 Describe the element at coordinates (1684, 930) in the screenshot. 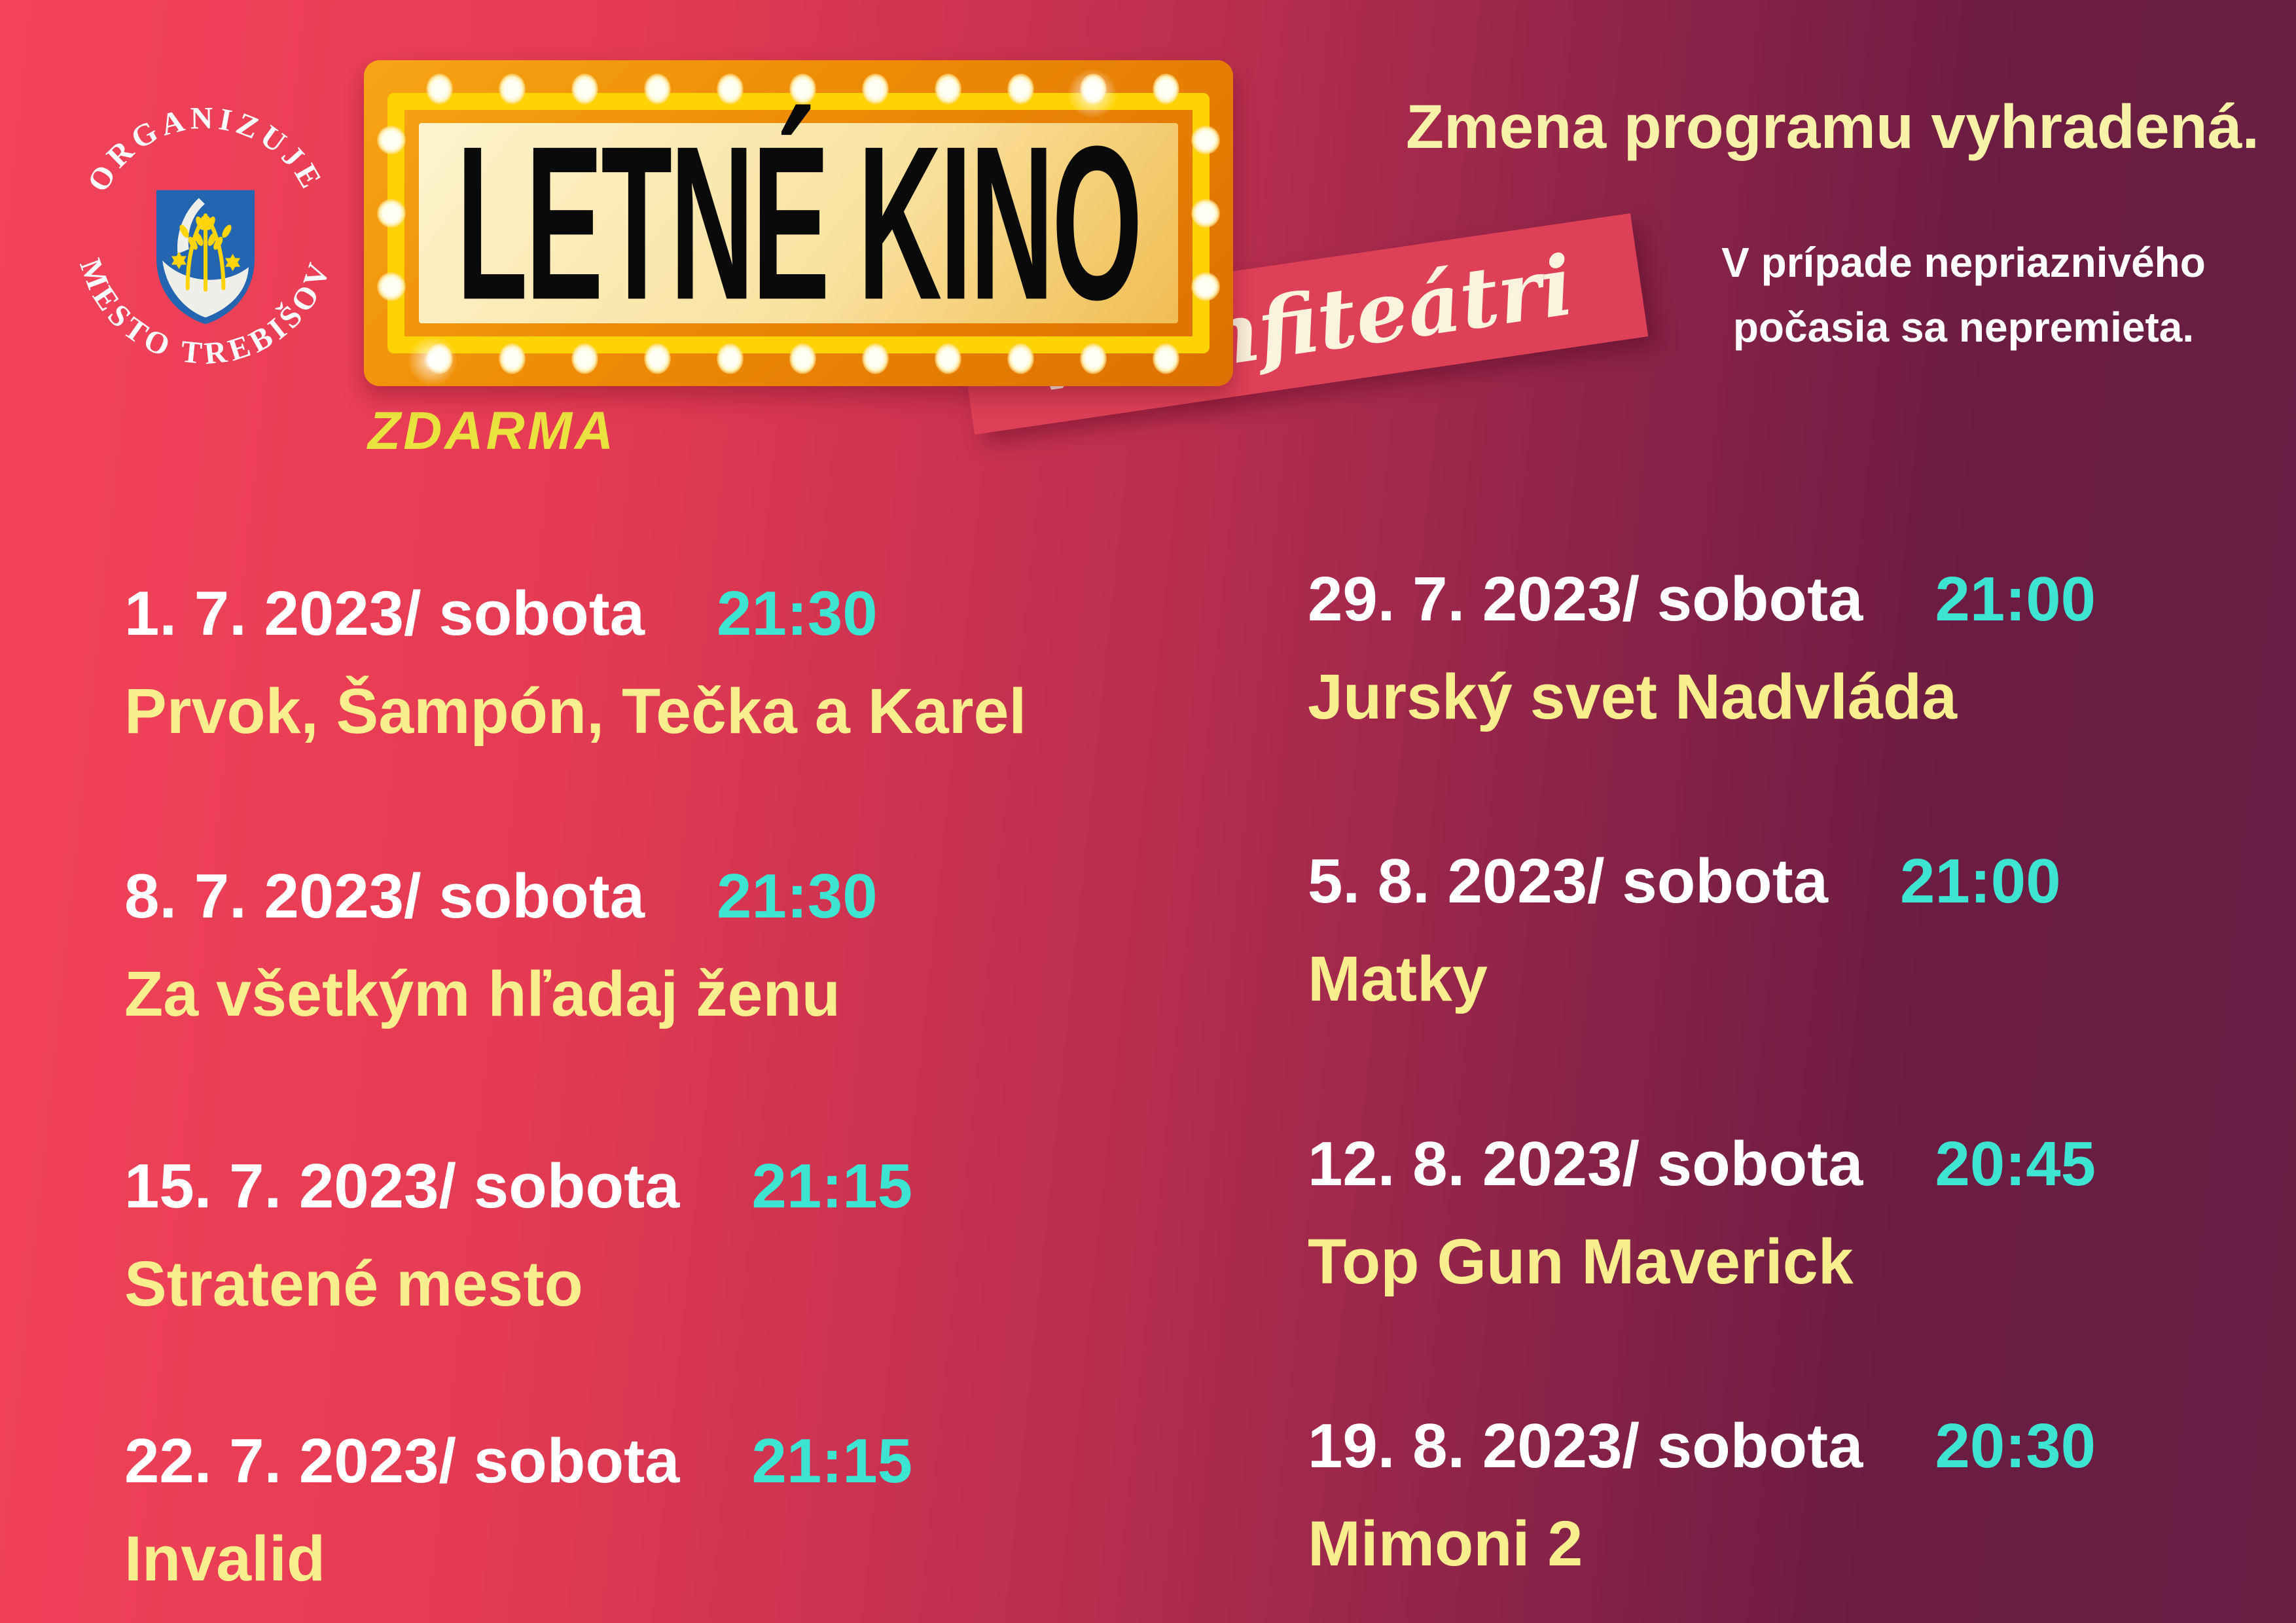

I see `schedule-entry: 5. 8. 2023/ sobota 21:00 Matky` at that location.